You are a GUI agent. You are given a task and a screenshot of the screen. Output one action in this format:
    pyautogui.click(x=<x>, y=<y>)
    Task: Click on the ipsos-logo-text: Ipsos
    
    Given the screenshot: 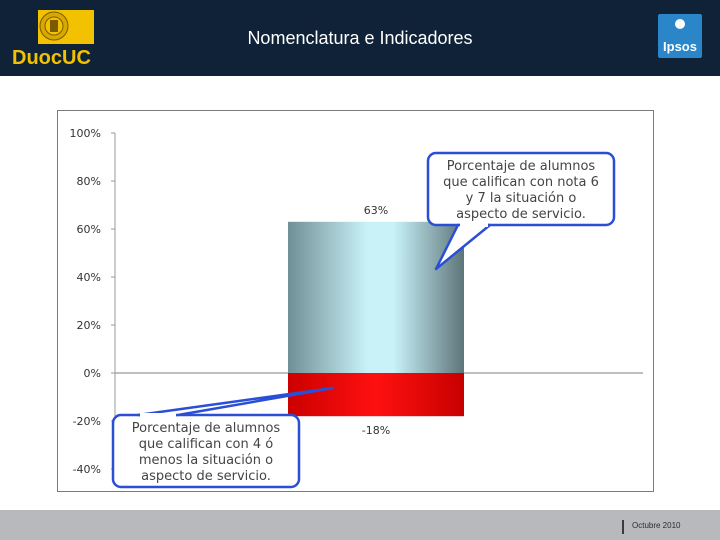 What is the action you would take?
    pyautogui.click(x=680, y=46)
    